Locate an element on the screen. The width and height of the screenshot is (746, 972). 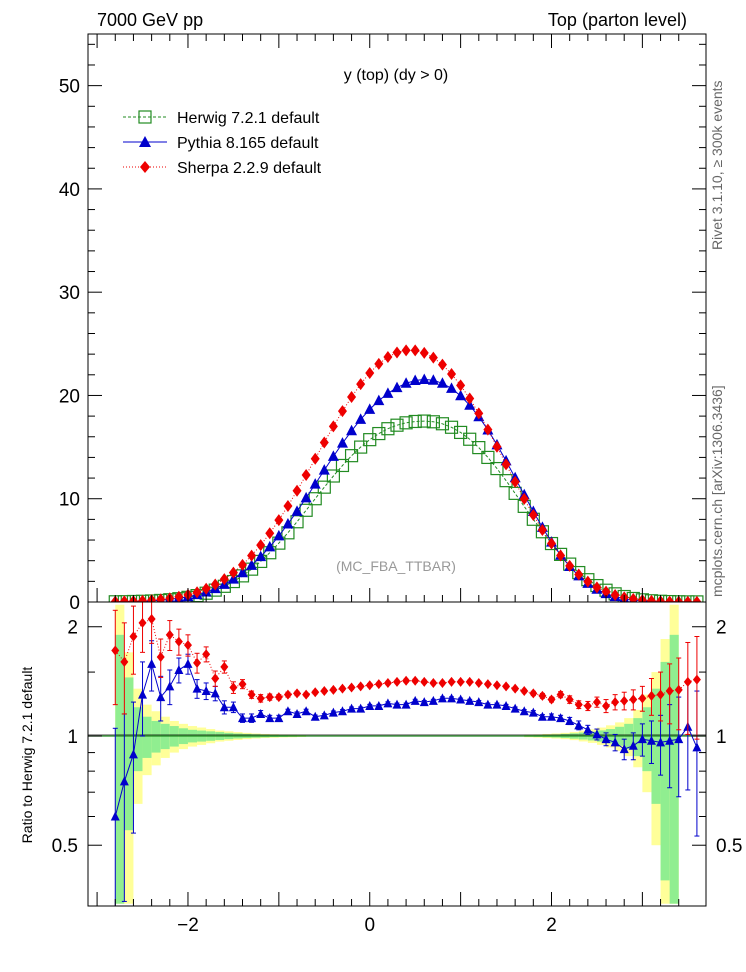
legend-item-pythia: Pythia 8.165 default is located at coordinates (221, 143).